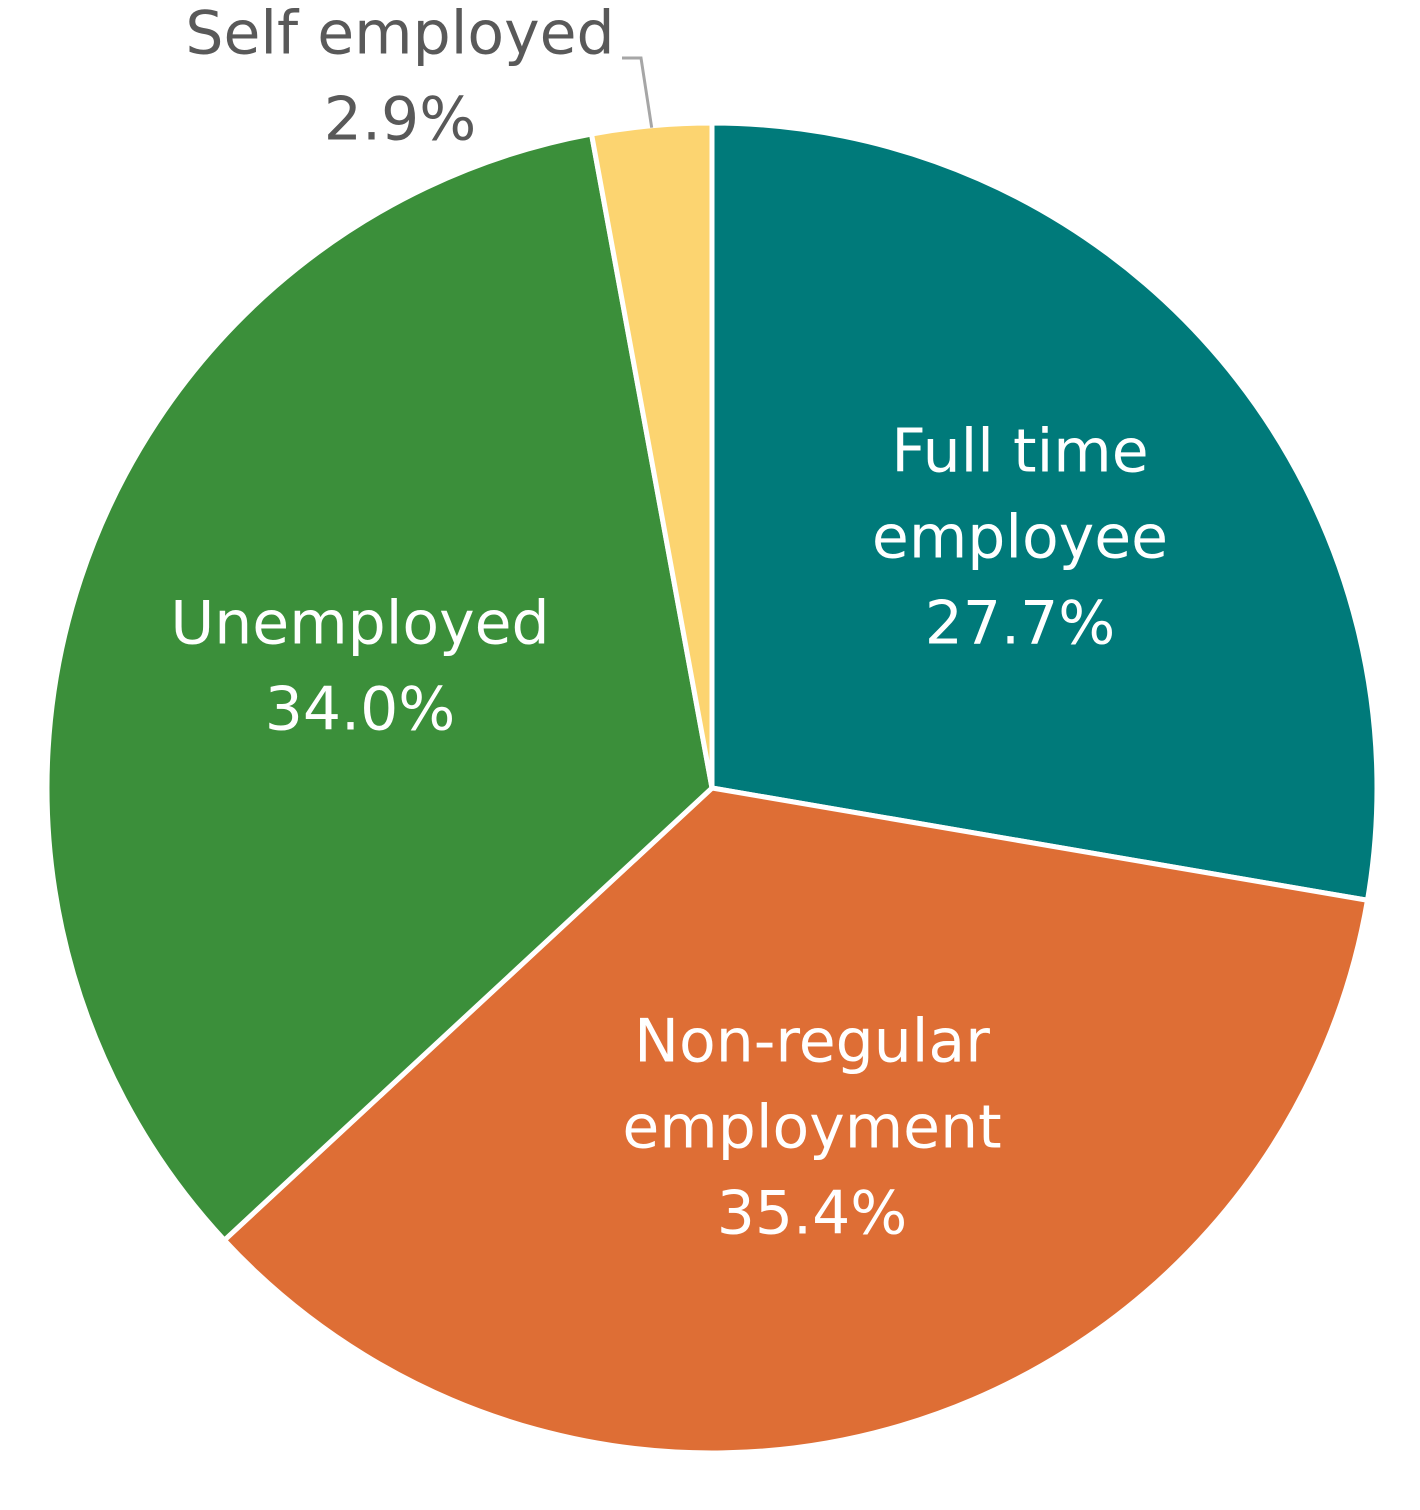 The width and height of the screenshot is (1420, 1510). I want to click on leader-line-self-employed, so click(638, 92).